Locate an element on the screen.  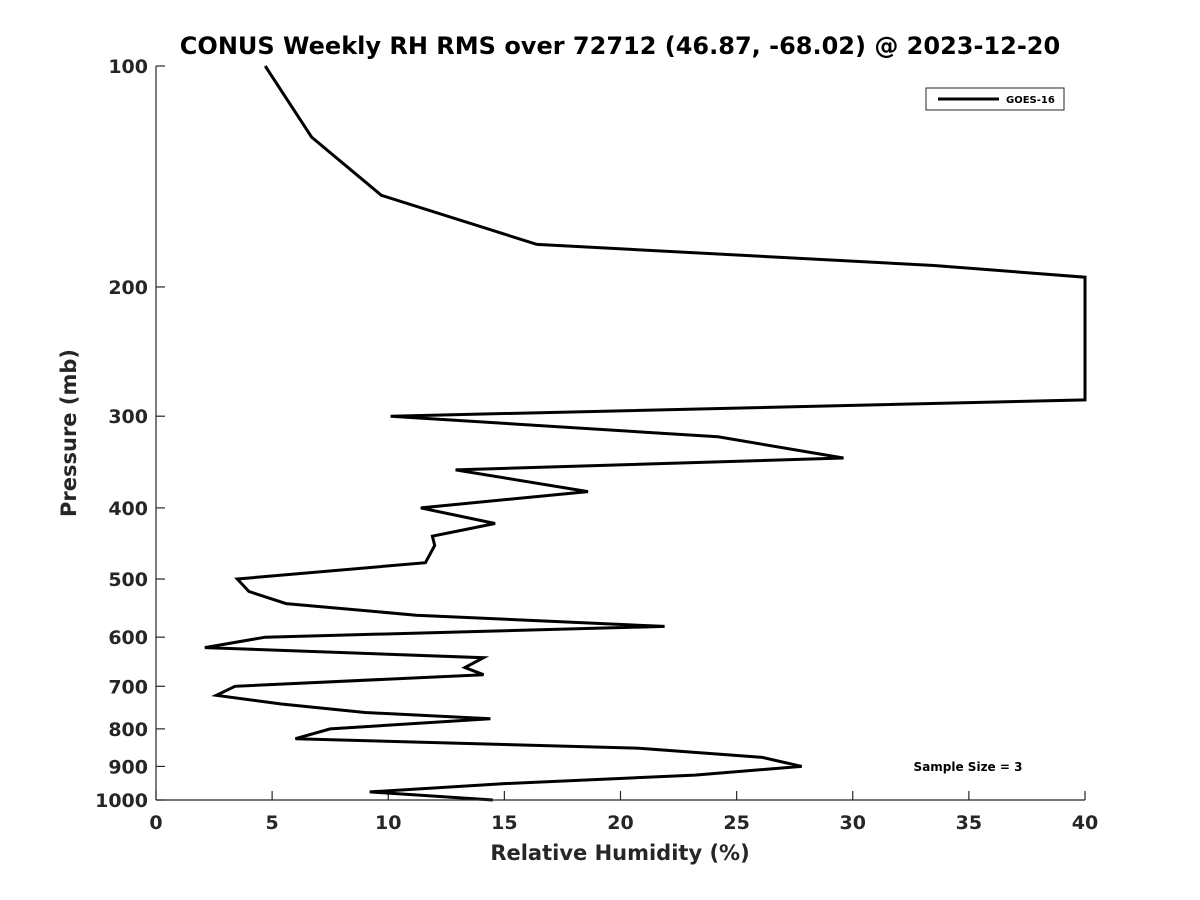
x-tick-label: 40 is located at coordinates (1085, 823).